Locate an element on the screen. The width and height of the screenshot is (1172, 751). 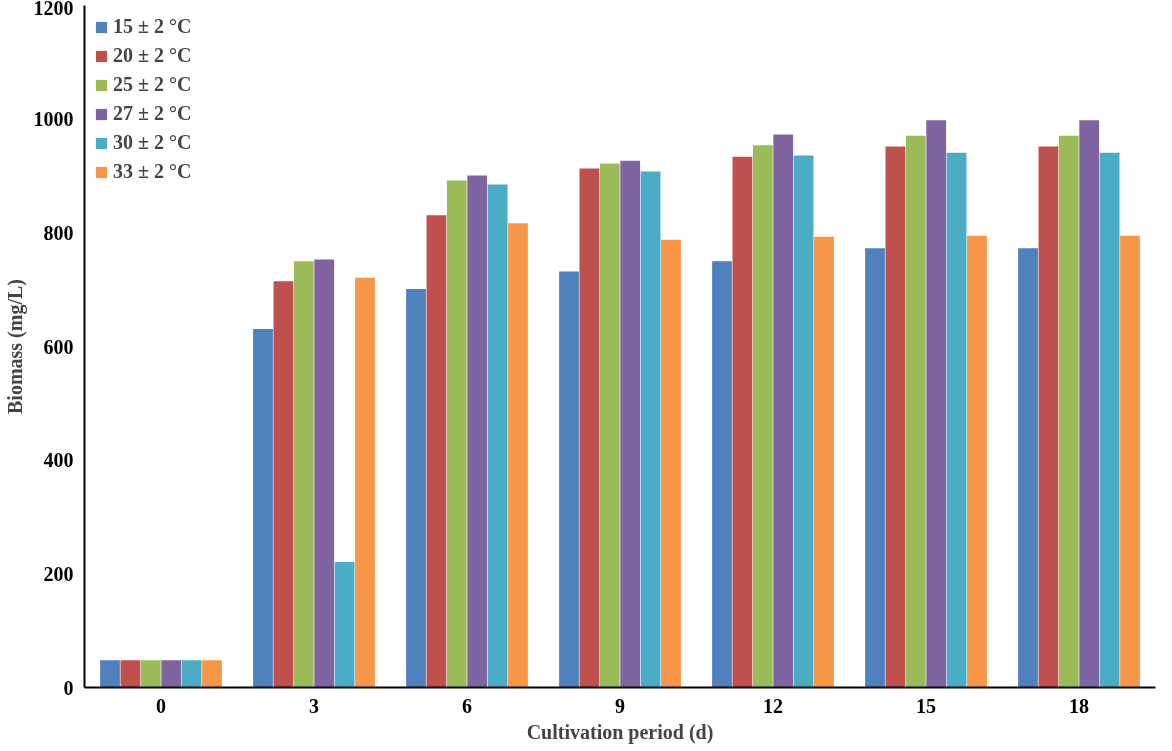
legend-label: 25 ± 2 °C is located at coordinates (152, 84).